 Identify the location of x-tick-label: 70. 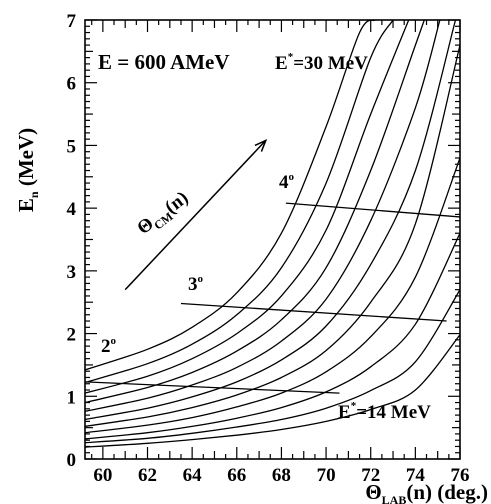
(326, 475).